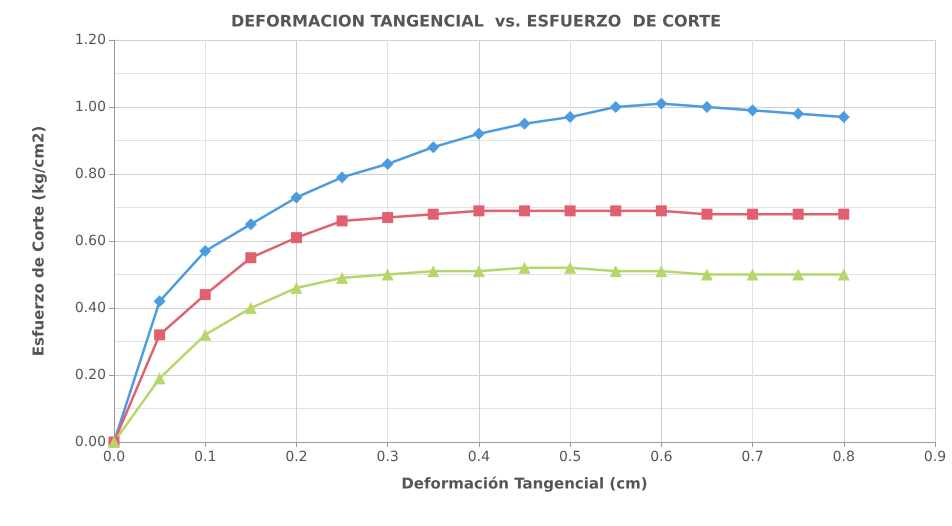 The width and height of the screenshot is (952, 526). What do you see at coordinates (90, 241) in the screenshot?
I see `y-tick-label: 0.60` at bounding box center [90, 241].